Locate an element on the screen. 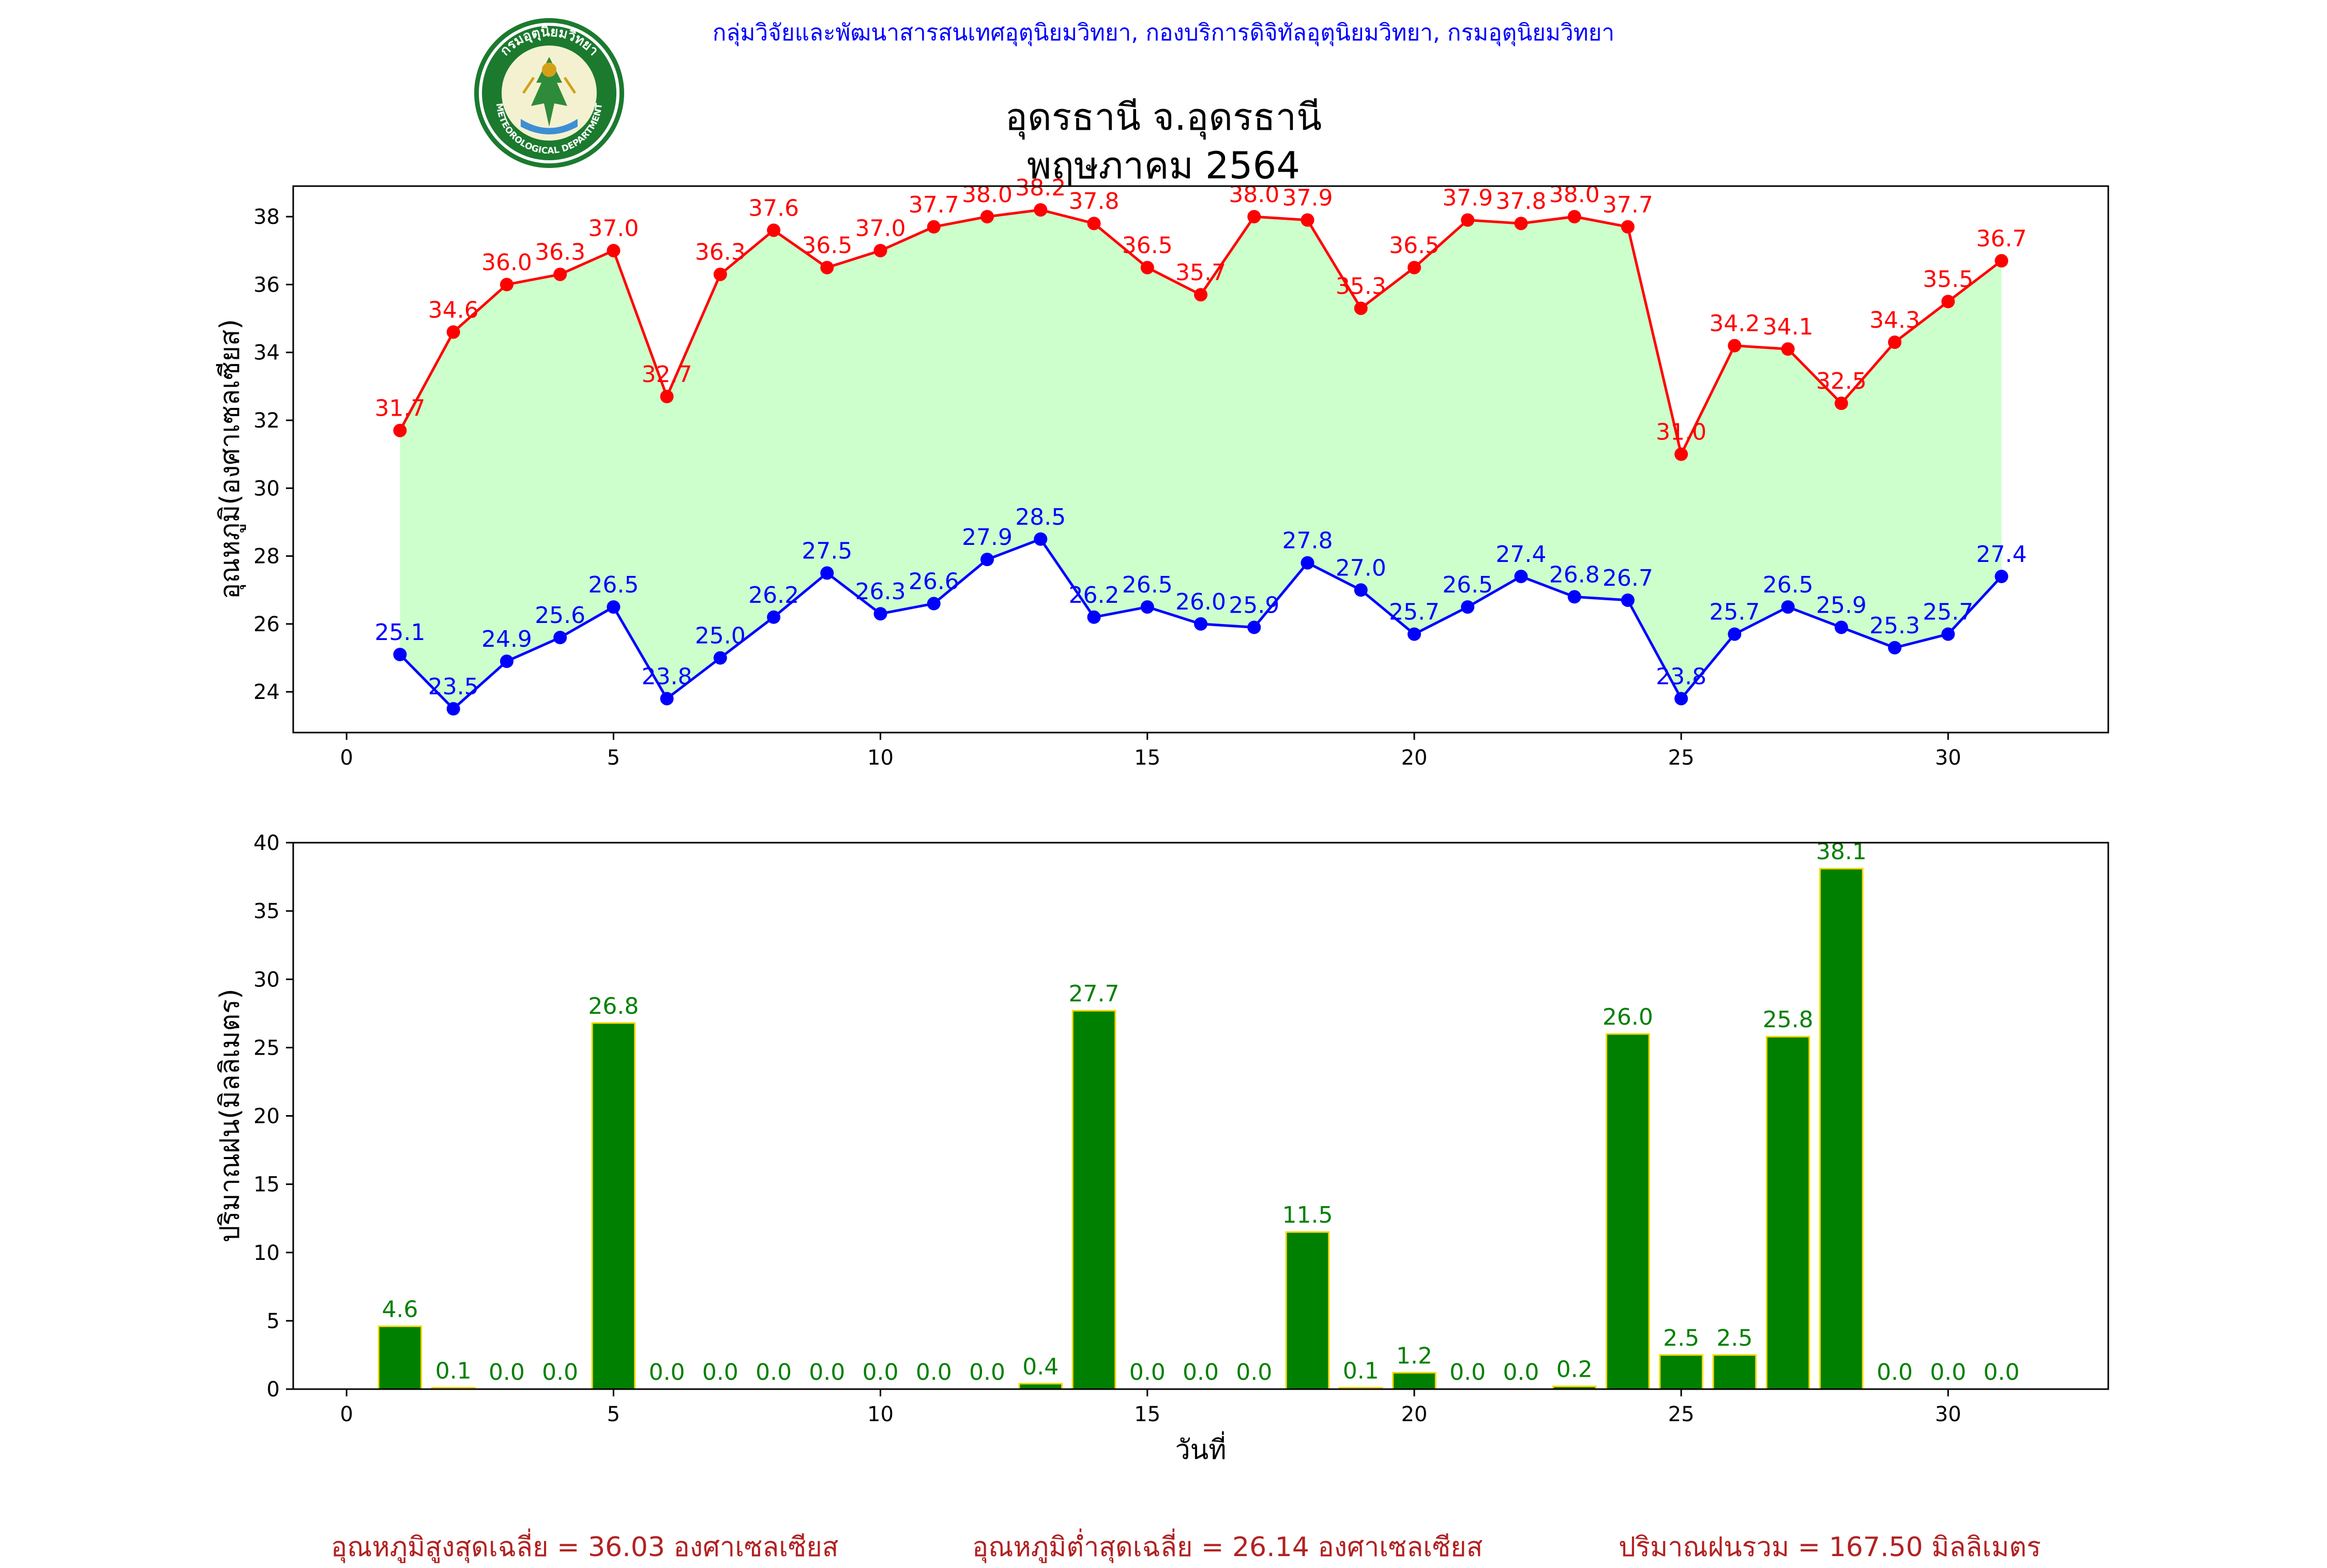  max-temp-value-label: 37.6 is located at coordinates (773, 208).